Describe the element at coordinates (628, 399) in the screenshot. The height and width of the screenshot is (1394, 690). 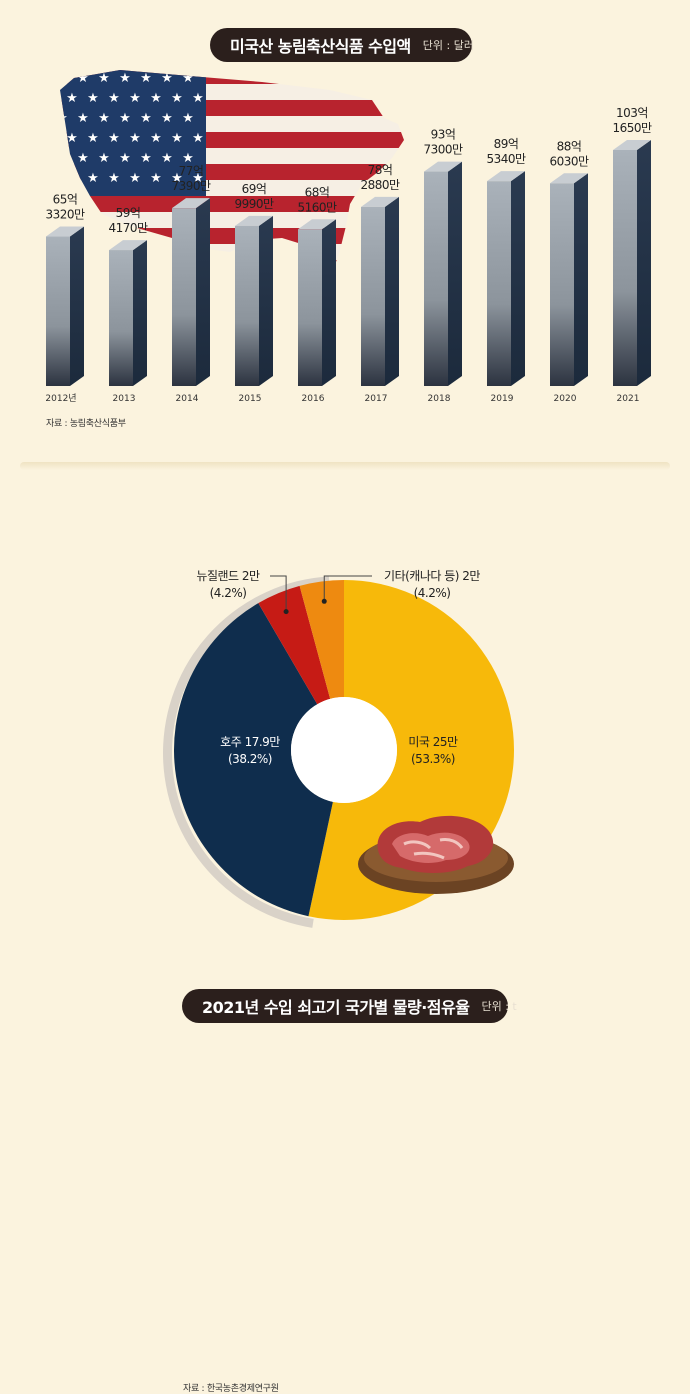
I see `x-tick-label: 2021` at that location.